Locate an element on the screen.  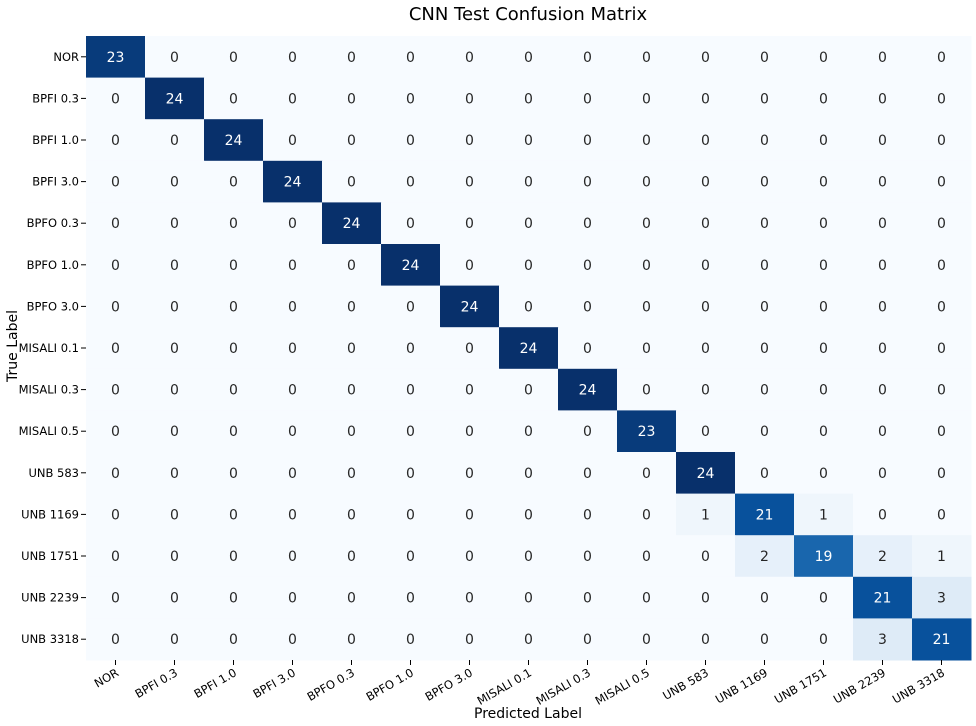
x-tick-label: UNB 3318 is located at coordinates (918, 685).